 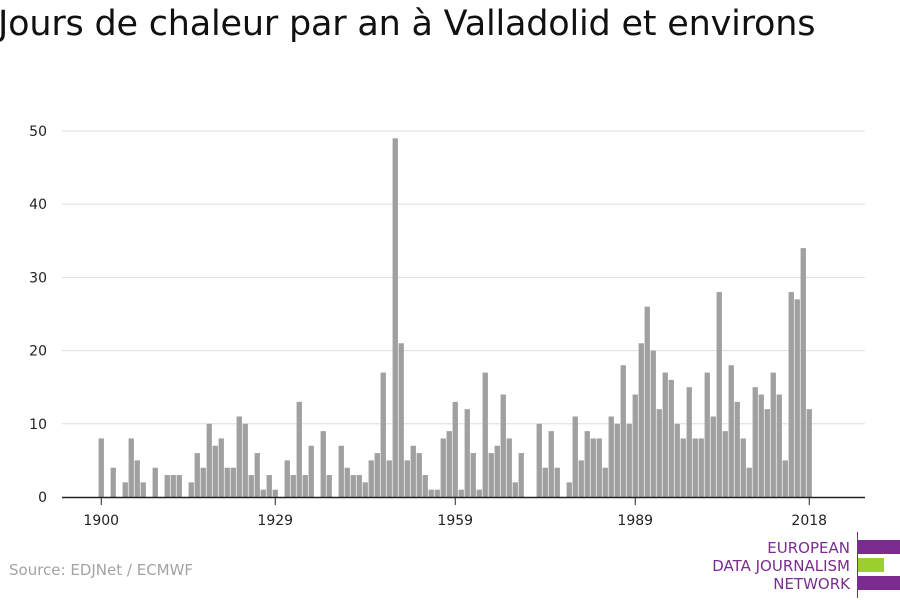 I want to click on bar-1974, so click(x=545, y=482).